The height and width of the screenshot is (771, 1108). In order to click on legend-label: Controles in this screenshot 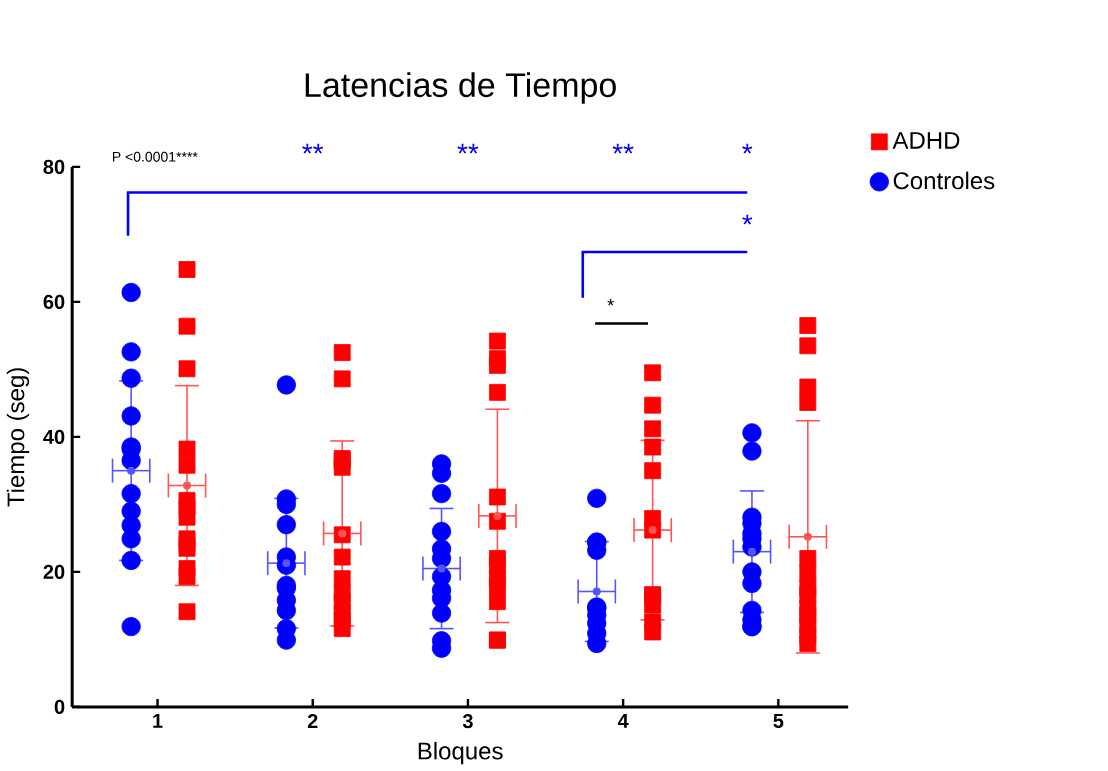, I will do `click(944, 180)`.